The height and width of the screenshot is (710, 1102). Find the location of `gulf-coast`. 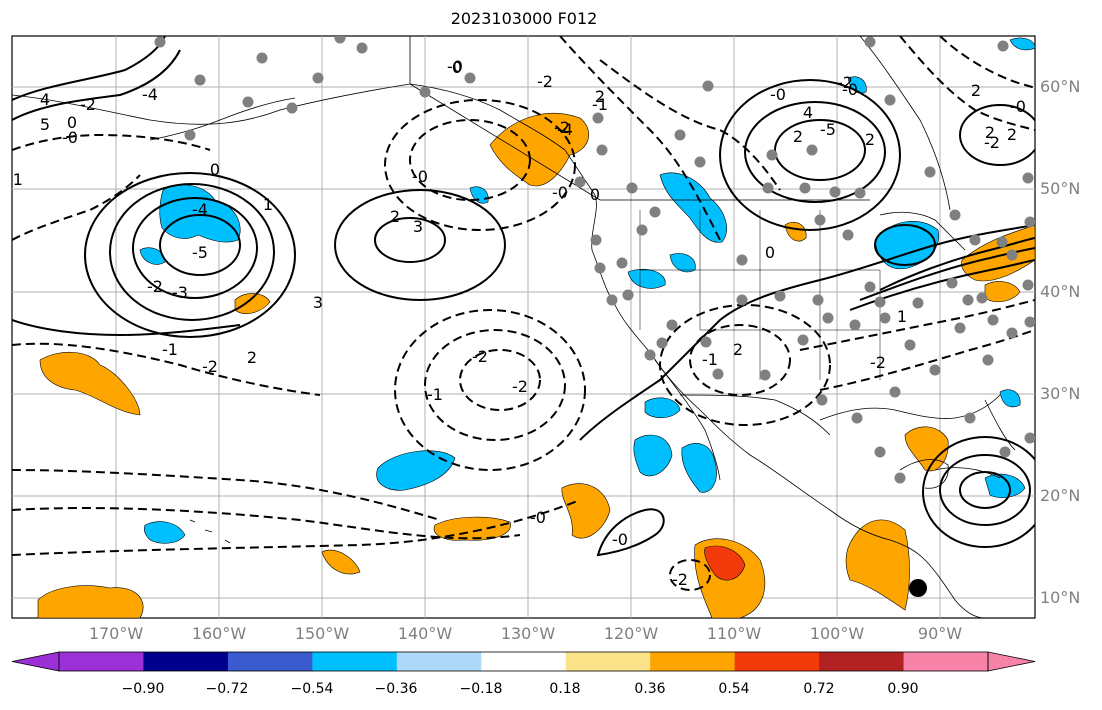

gulf-coast is located at coordinates (910, 407).